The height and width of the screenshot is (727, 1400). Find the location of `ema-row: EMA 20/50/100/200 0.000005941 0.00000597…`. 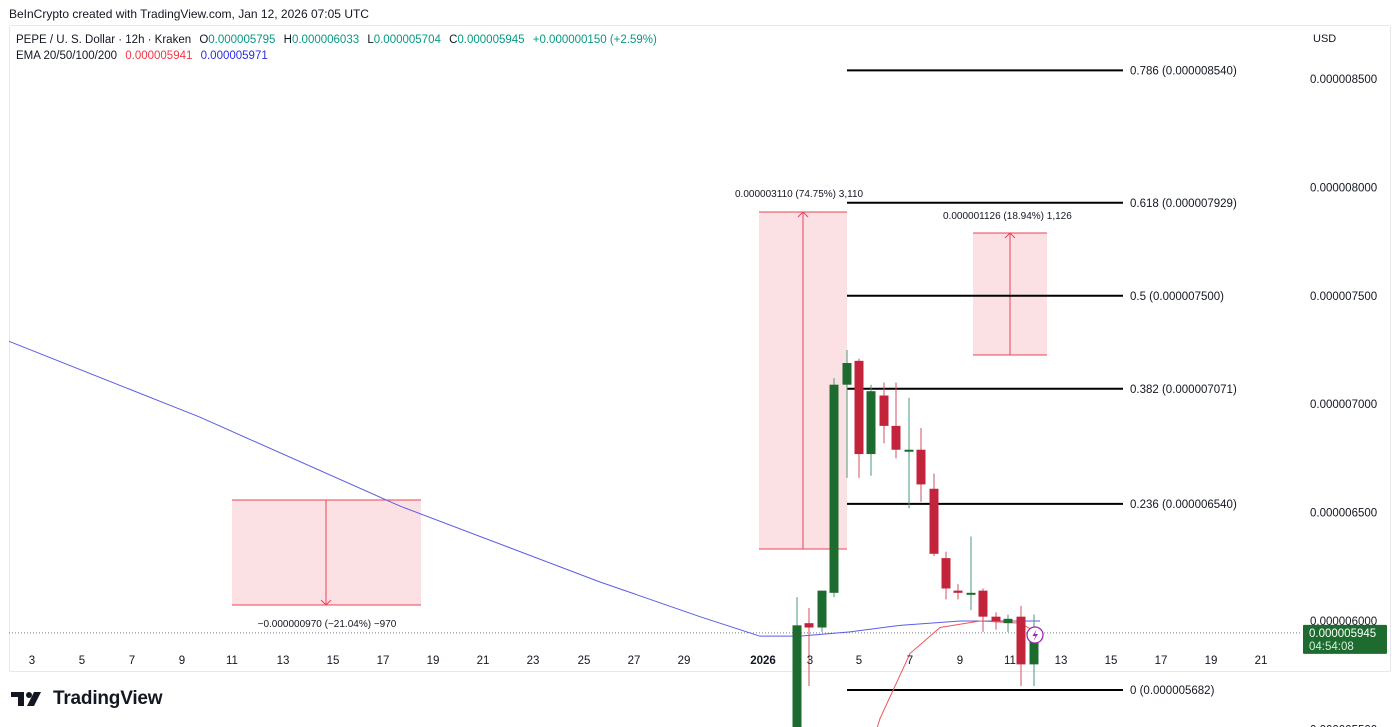

ema-row: EMA 20/50/100/200 0.000005941 0.00000597… is located at coordinates (336, 56).